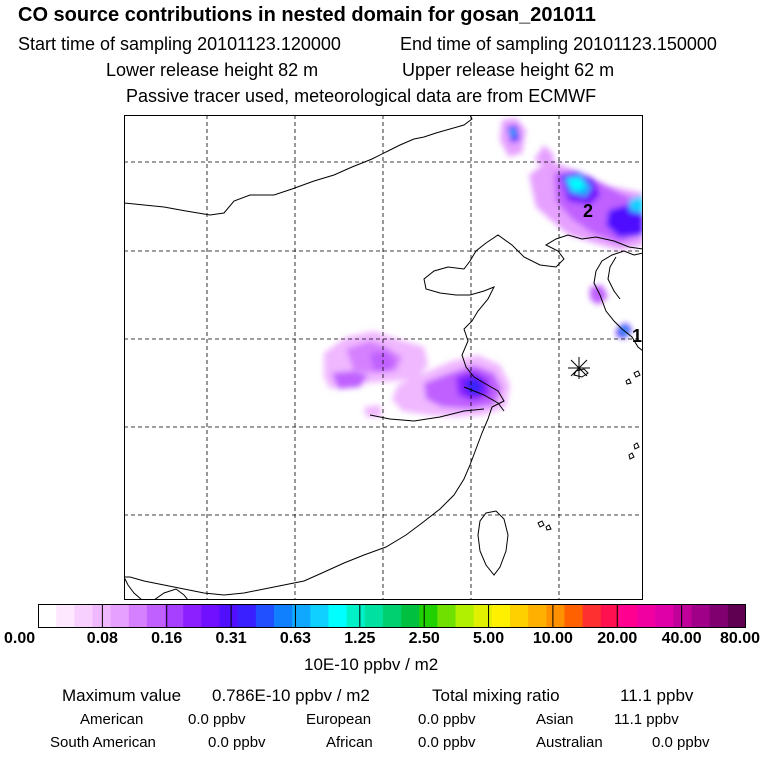  What do you see at coordinates (291, 695) in the screenshot?
I see `max-value: 0.786E-10 ppbv / m2` at bounding box center [291, 695].